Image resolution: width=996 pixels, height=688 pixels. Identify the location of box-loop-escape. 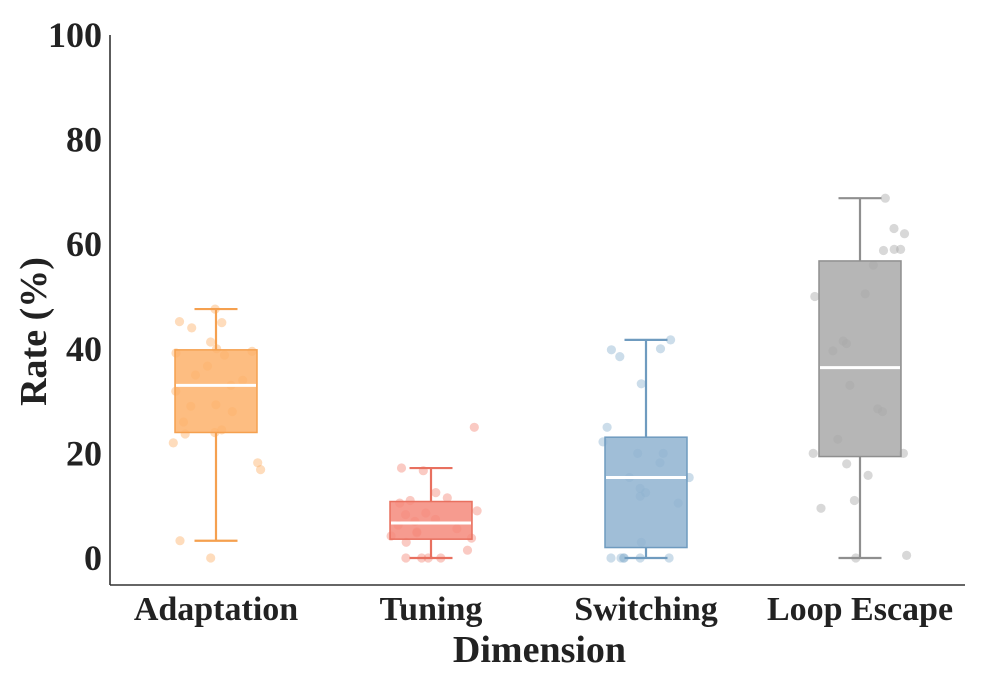
(860, 378).